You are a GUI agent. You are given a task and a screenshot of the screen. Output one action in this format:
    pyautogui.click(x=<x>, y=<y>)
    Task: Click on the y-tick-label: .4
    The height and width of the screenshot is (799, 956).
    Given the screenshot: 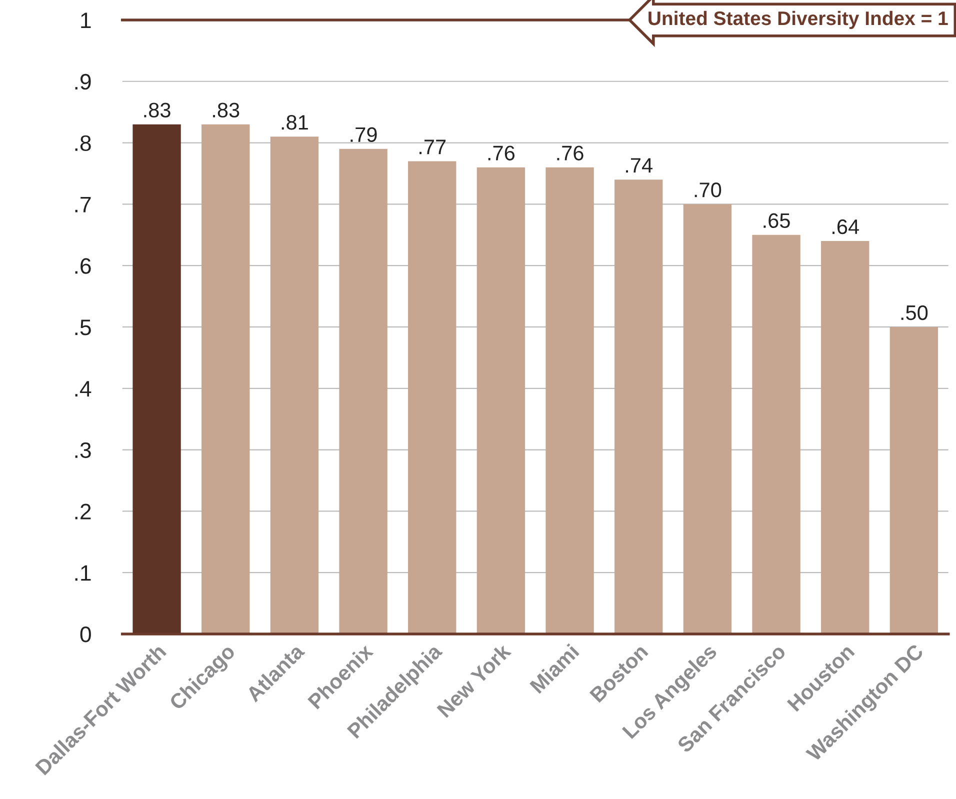 What is the action you would take?
    pyautogui.click(x=83, y=388)
    